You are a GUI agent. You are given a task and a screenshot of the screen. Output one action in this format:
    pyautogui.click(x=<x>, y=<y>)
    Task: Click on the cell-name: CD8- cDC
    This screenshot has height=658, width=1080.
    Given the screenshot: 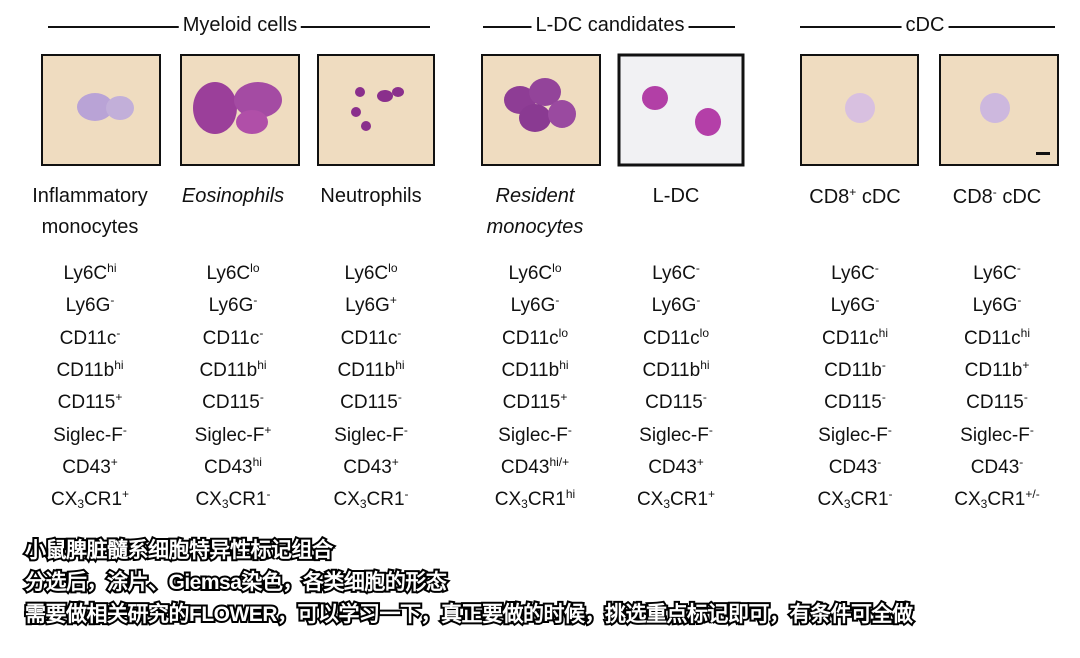 What is the action you would take?
    pyautogui.click(x=997, y=197)
    